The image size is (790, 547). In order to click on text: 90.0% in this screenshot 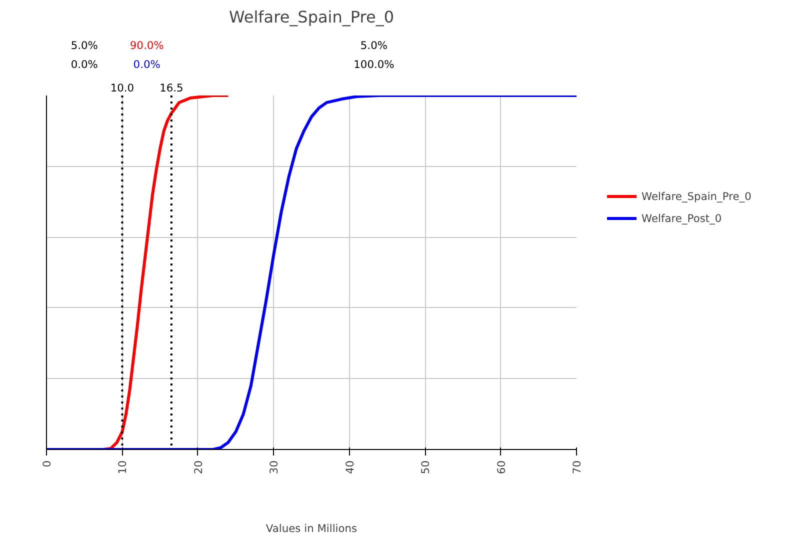, I will do `click(147, 45)`.